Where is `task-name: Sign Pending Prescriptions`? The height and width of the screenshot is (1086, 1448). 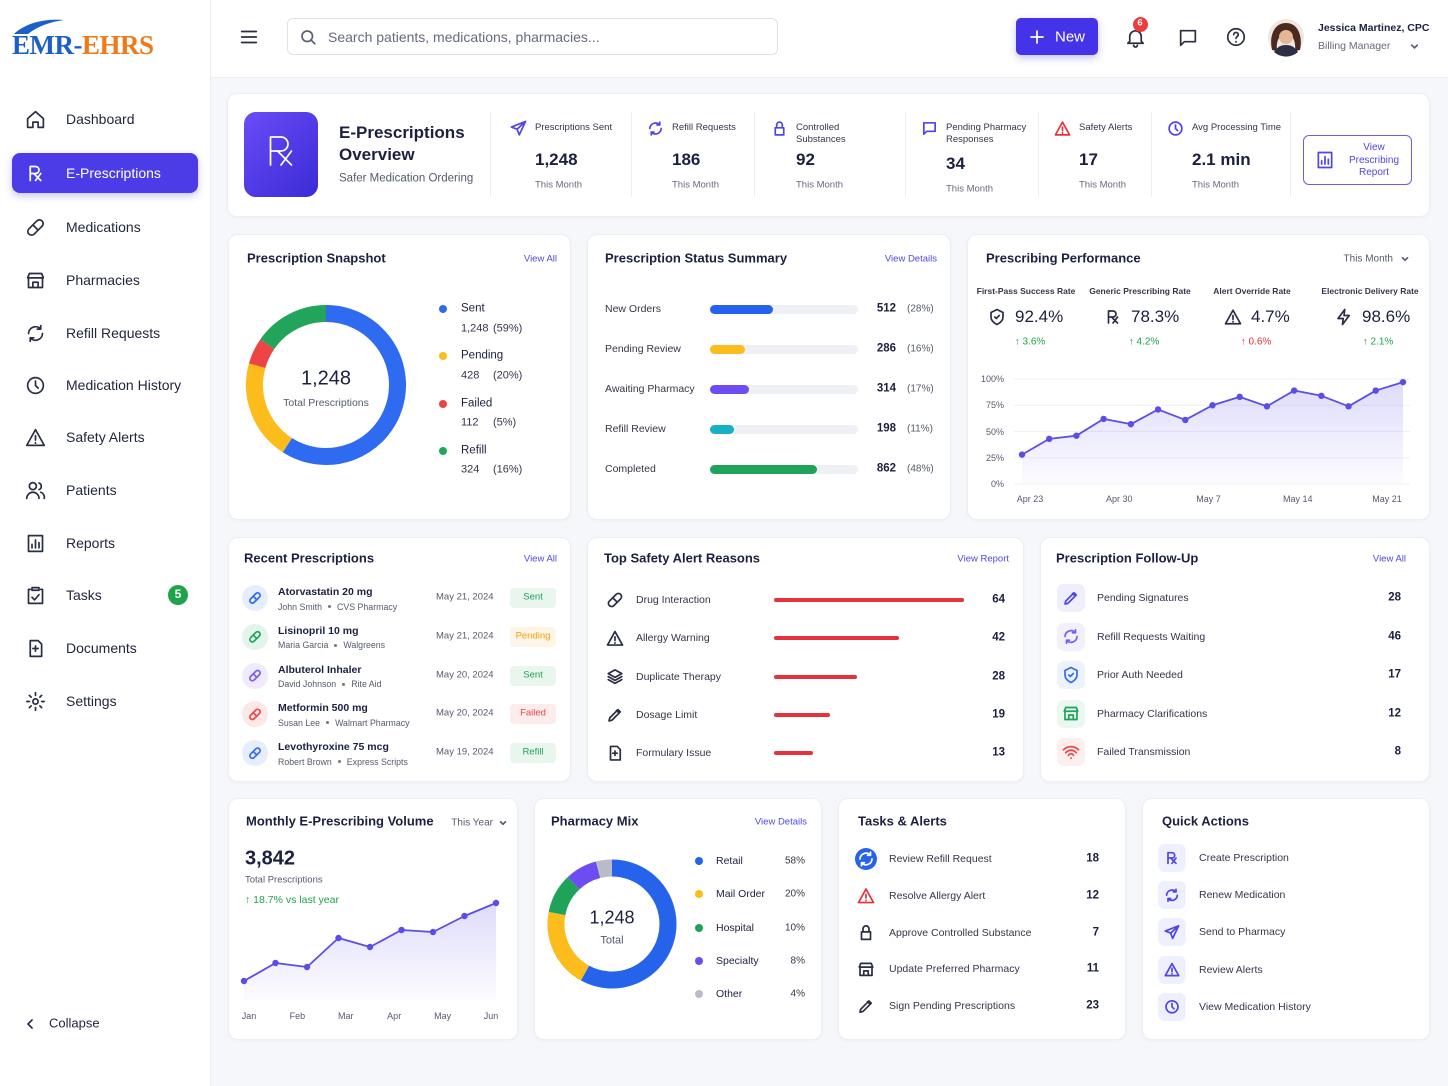
task-name: Sign Pending Prescriptions is located at coordinates (952, 1006).